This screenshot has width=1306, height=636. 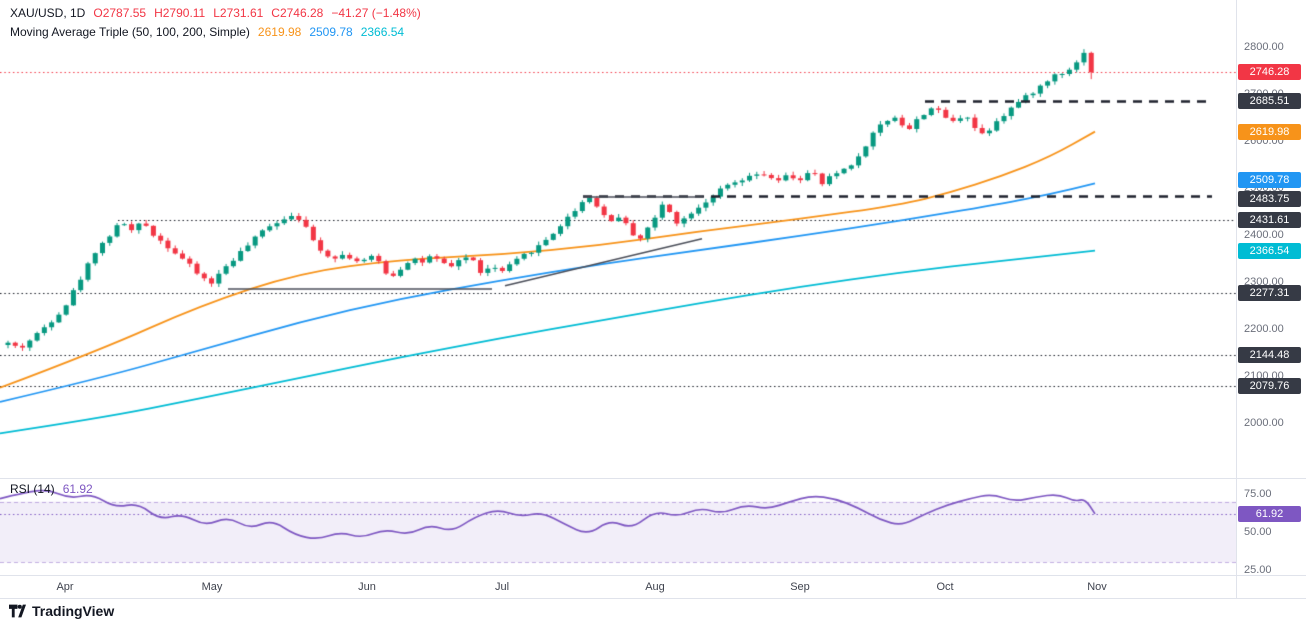 I want to click on price-axis-badge: 2619.98, so click(x=1269, y=131).